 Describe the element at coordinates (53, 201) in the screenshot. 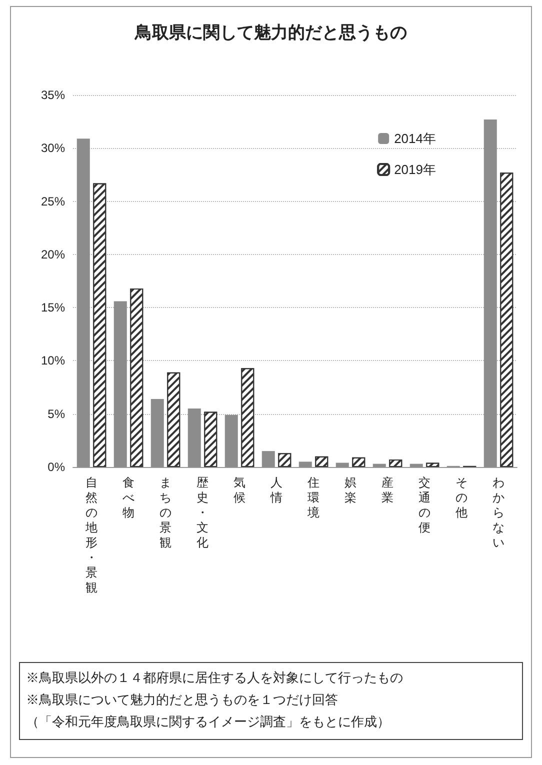

I see `y-tick-label: 25%` at that location.